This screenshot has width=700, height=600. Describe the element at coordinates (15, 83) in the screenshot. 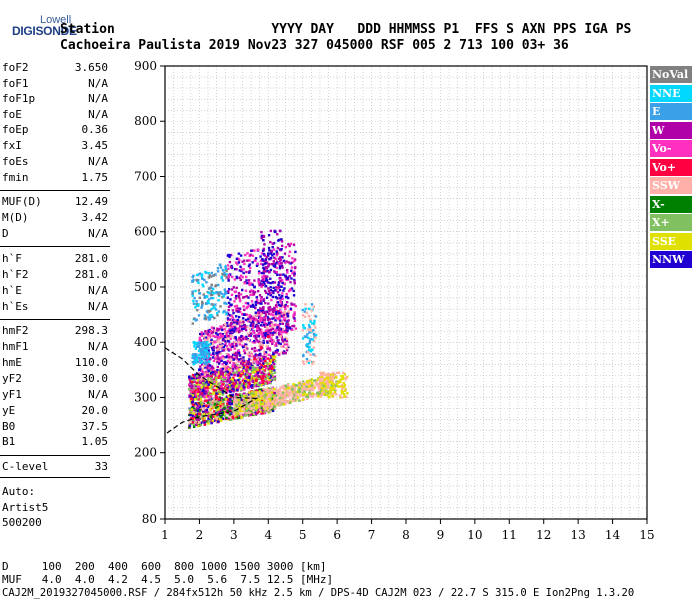

I see `param-name: foF1` at that location.